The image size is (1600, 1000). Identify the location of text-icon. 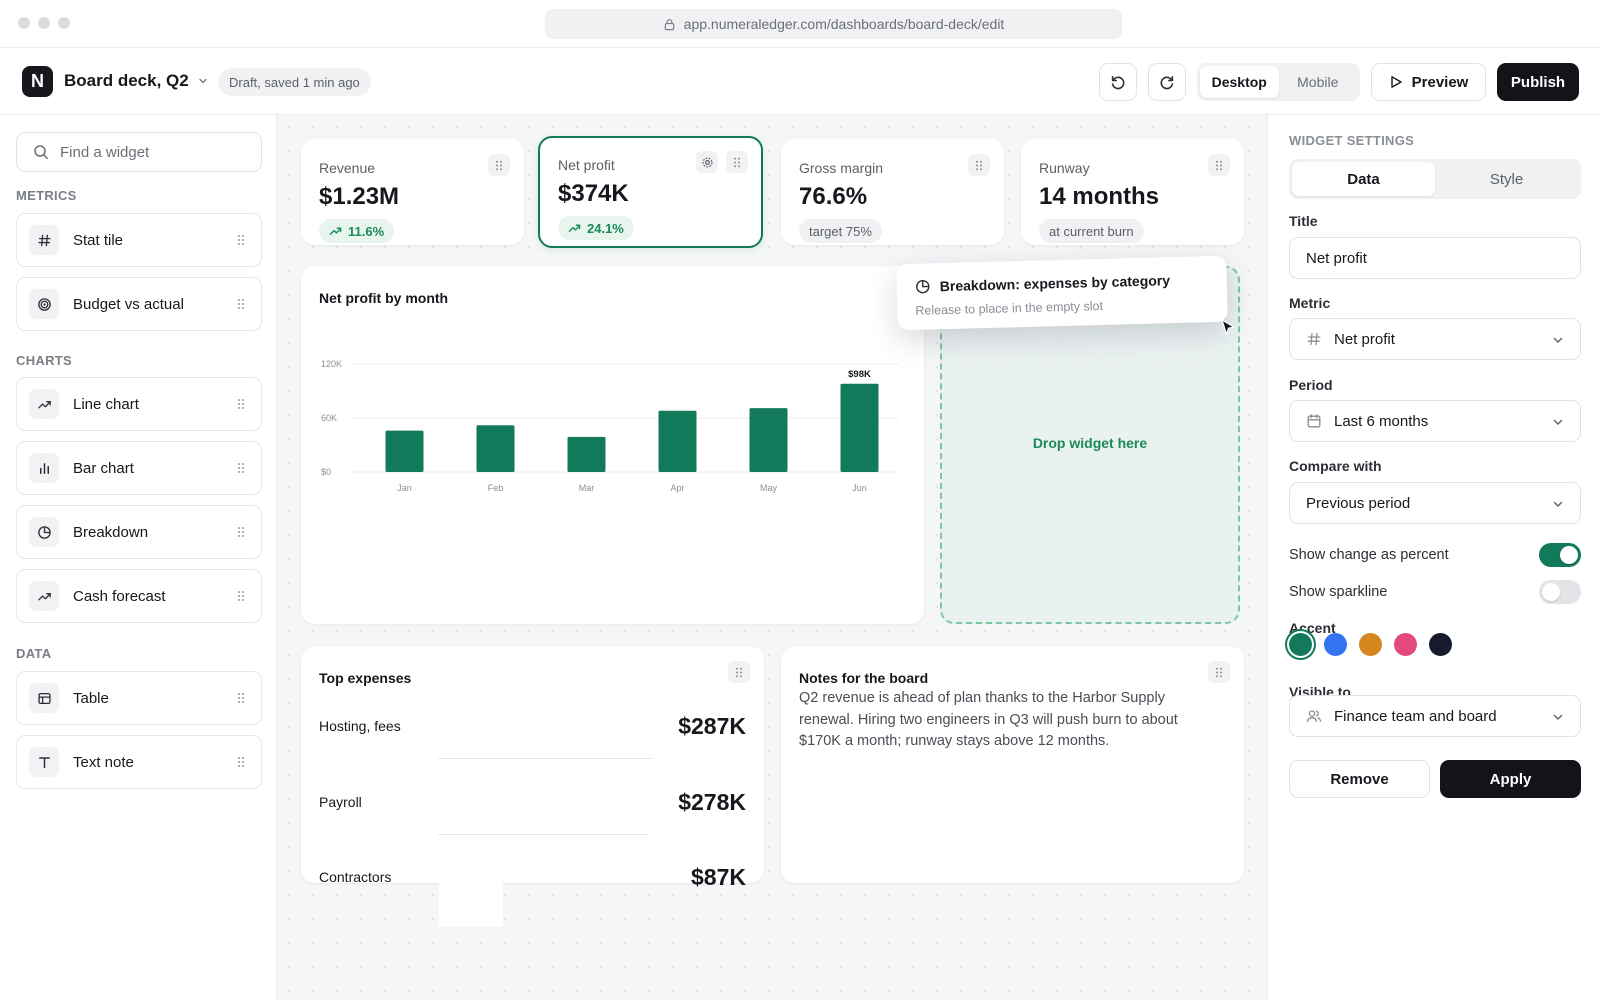
(44, 762).